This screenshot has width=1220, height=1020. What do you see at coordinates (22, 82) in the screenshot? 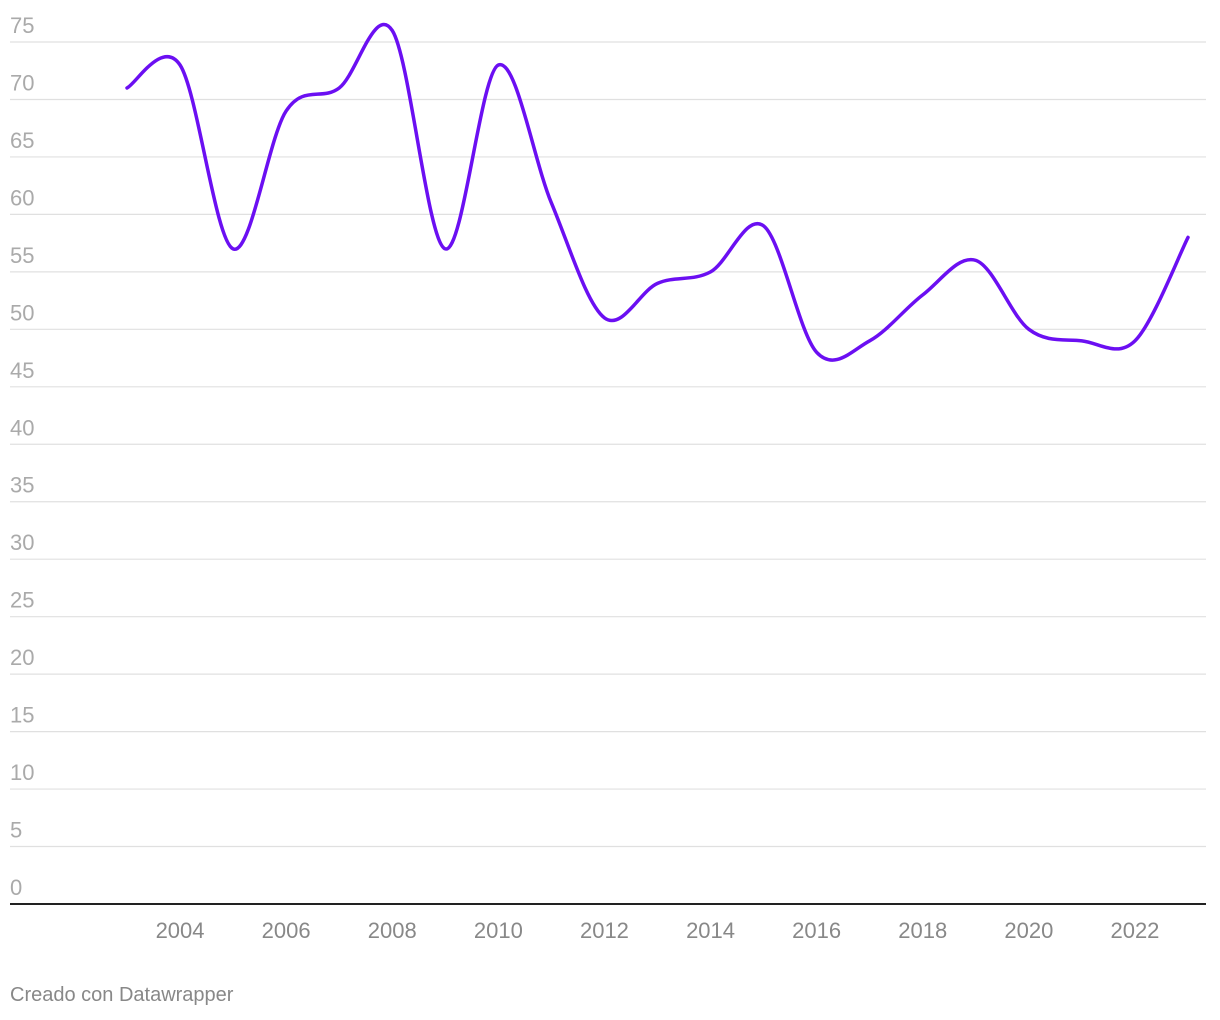
I see `y-tick-label: 70` at bounding box center [22, 82].